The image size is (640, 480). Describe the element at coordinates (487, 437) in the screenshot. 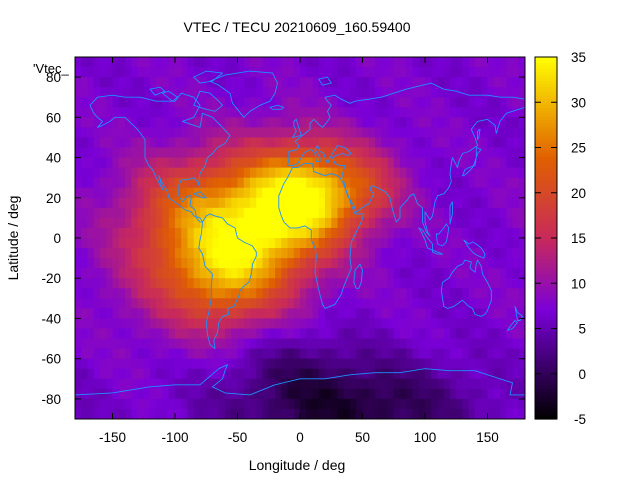

I see `x-tick-label: 150` at that location.